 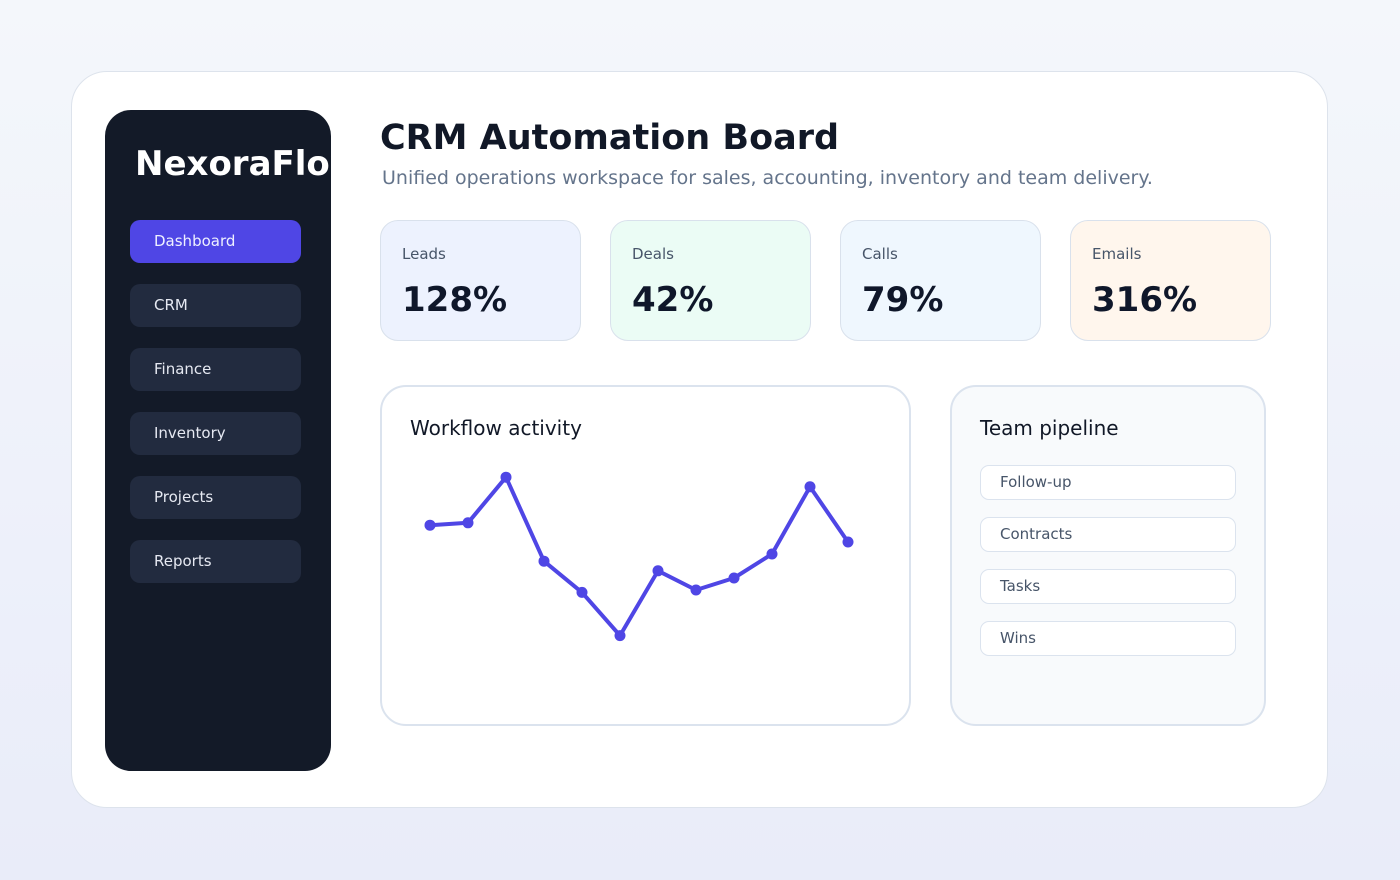 I want to click on stat-label: Calls, so click(x=880, y=254).